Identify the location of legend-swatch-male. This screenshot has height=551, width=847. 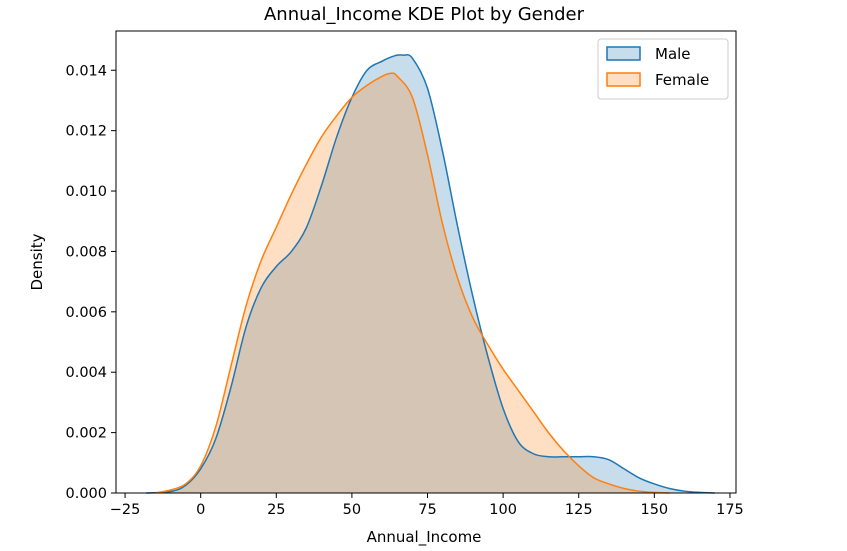
(623, 53).